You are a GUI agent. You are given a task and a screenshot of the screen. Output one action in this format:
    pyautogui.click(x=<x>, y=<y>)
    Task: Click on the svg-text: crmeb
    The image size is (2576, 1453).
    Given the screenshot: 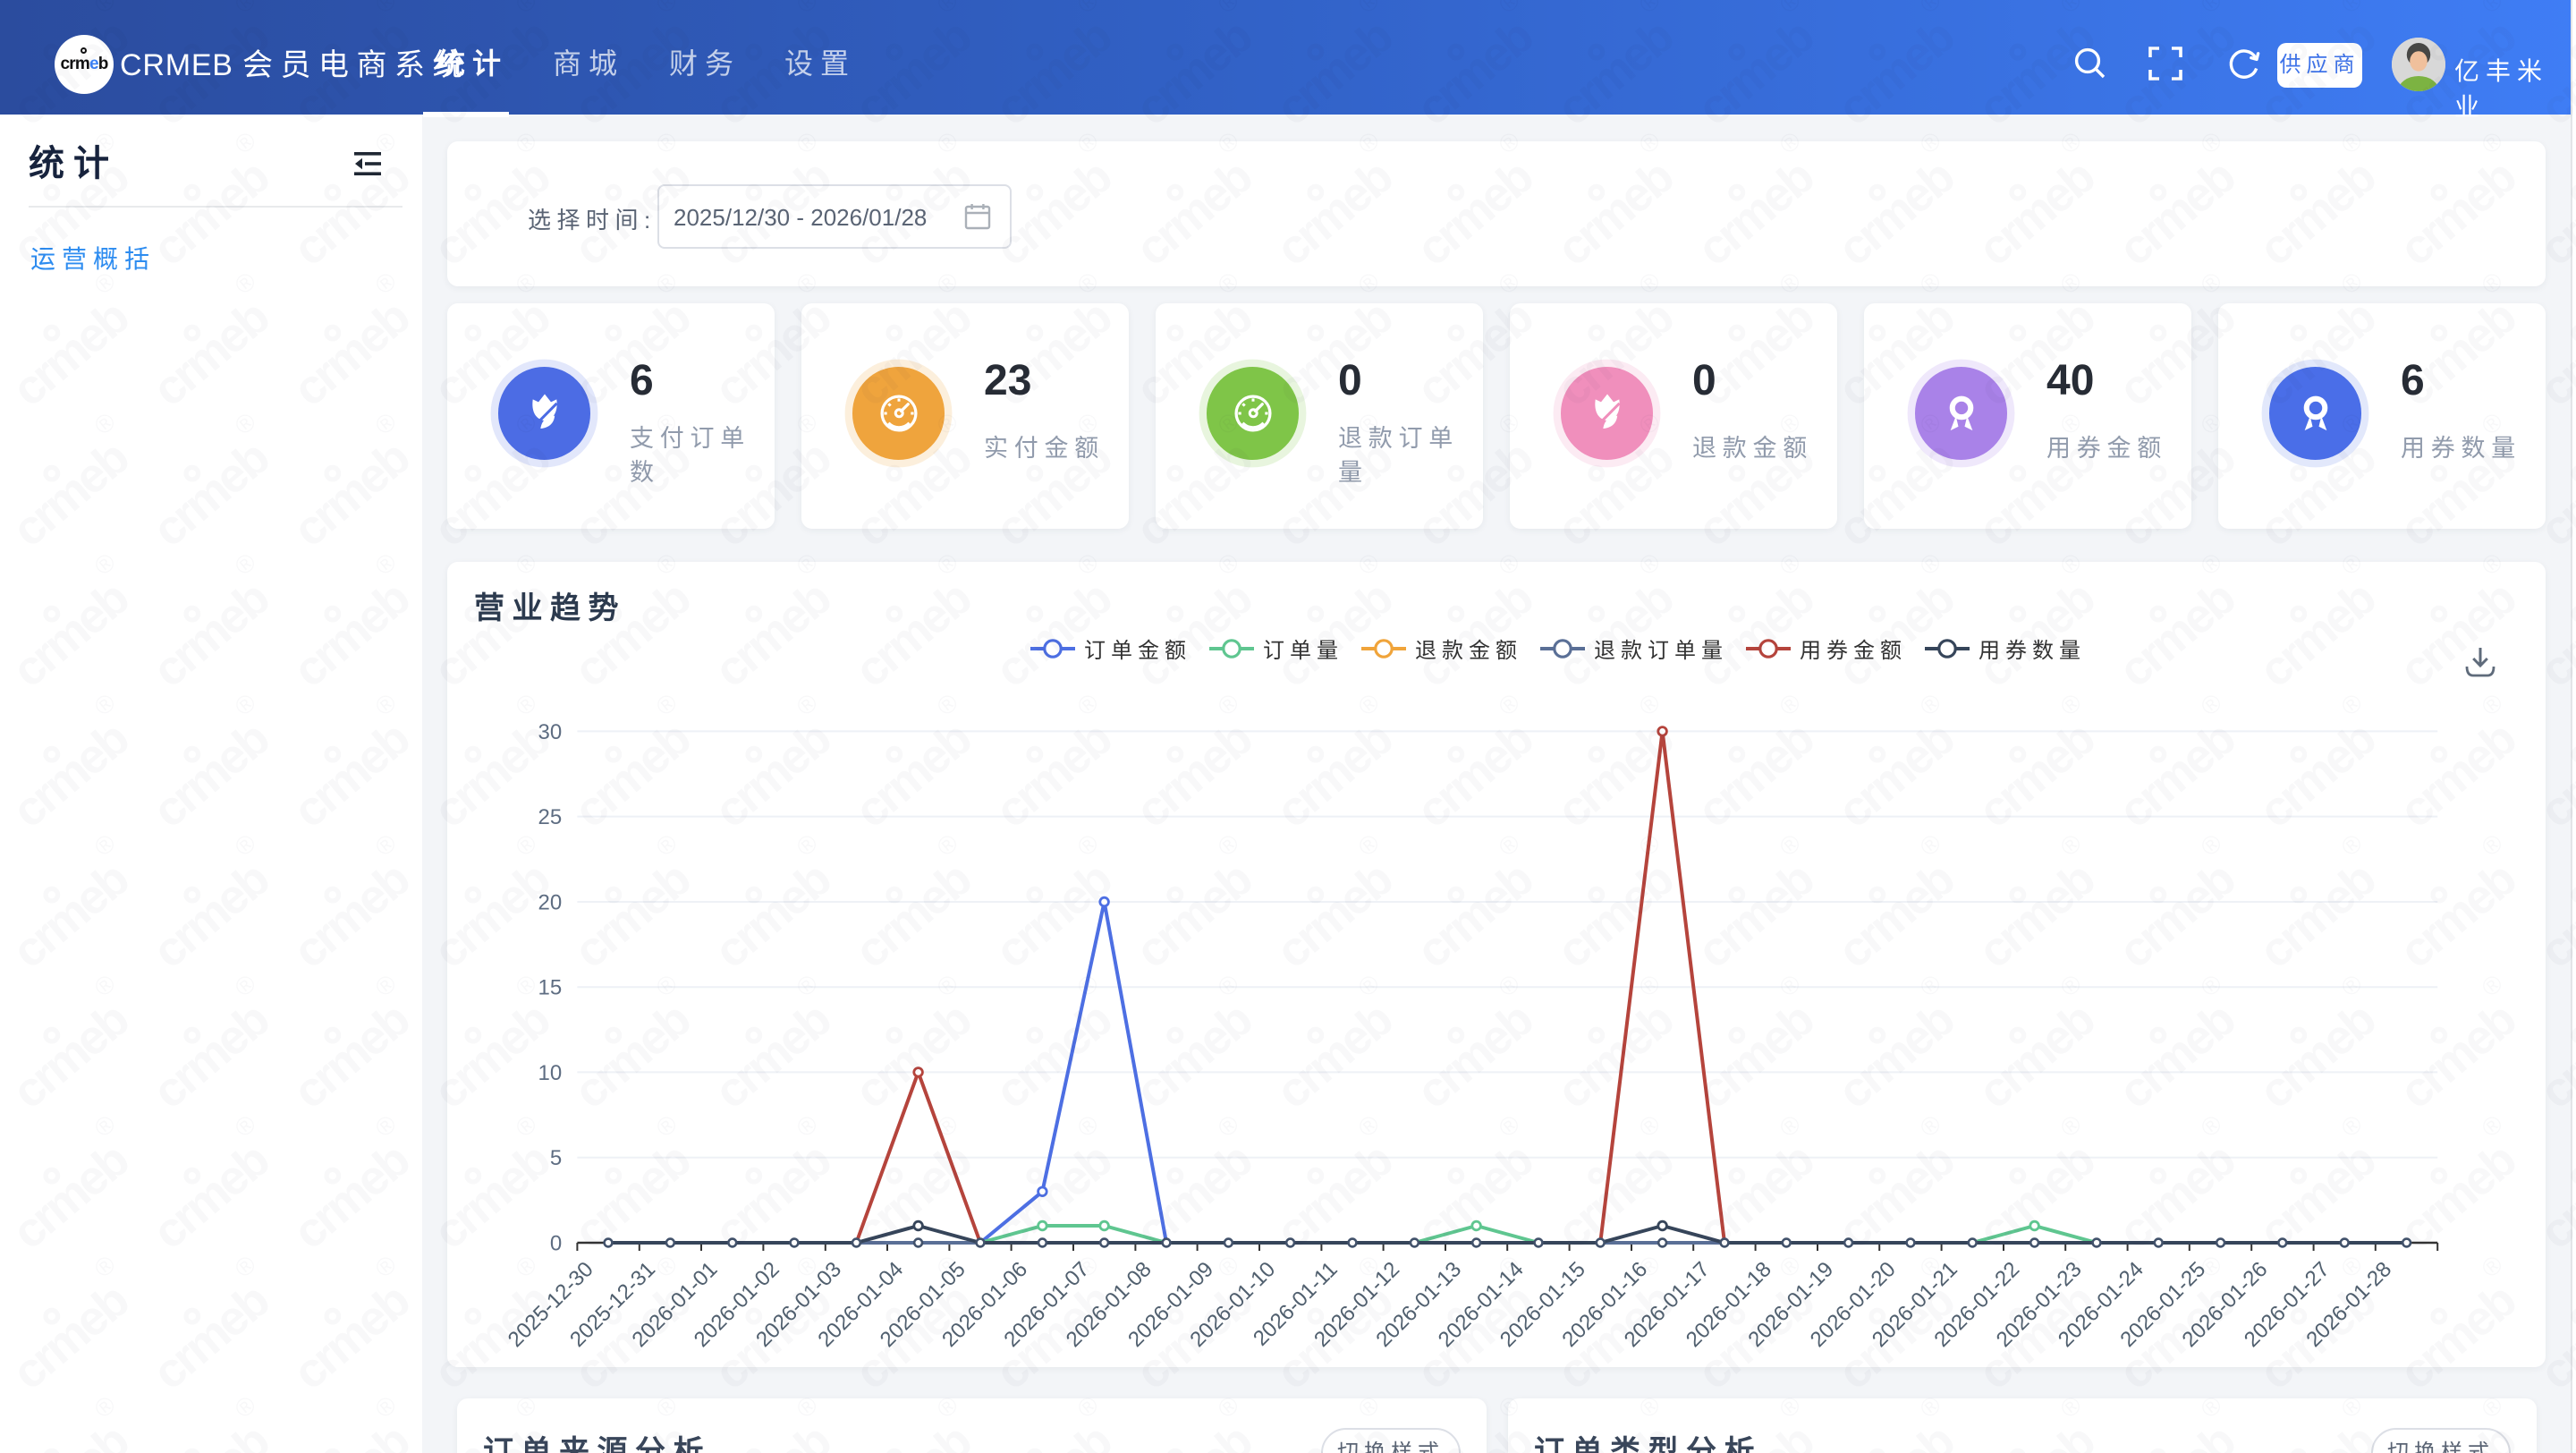 What is the action you would take?
    pyautogui.click(x=2553, y=1434)
    